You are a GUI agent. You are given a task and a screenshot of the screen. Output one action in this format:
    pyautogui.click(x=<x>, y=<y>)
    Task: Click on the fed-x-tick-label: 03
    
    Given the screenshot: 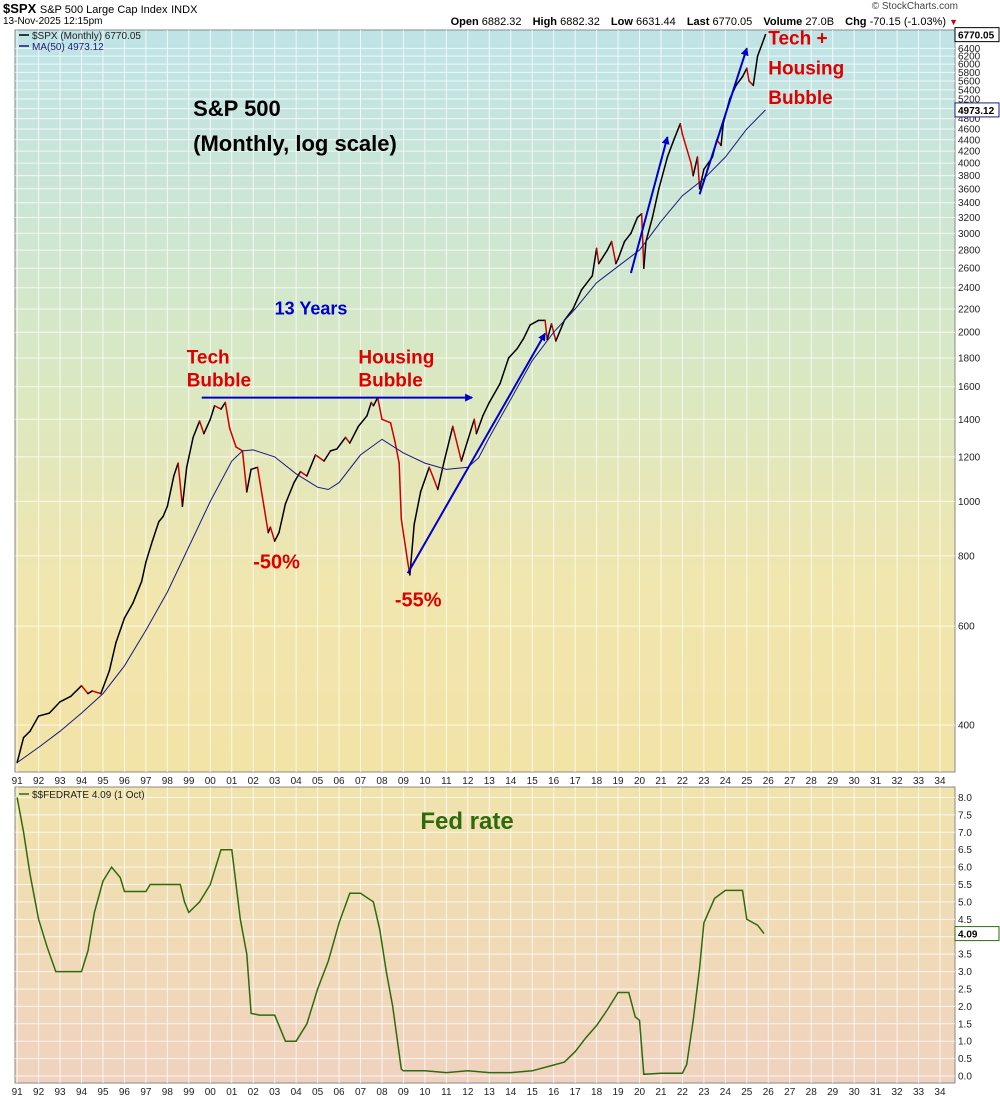 What is the action you would take?
    pyautogui.click(x=275, y=1092)
    